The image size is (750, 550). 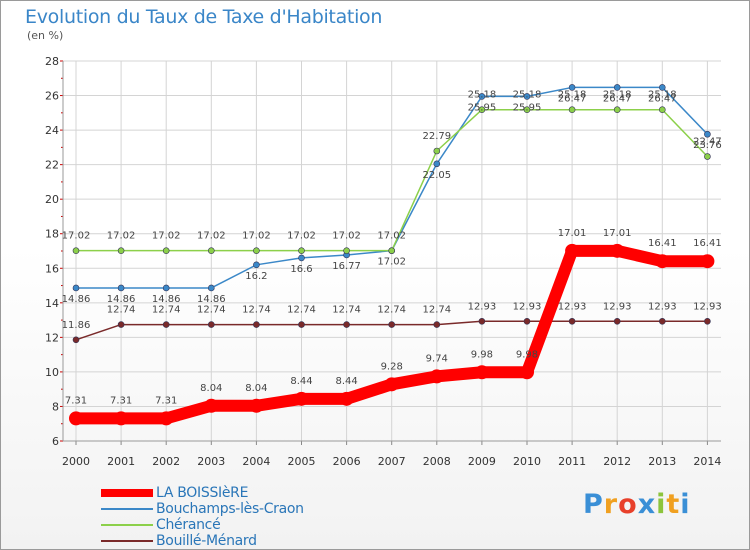 I want to click on data-label: 8.04, so click(x=256, y=388).